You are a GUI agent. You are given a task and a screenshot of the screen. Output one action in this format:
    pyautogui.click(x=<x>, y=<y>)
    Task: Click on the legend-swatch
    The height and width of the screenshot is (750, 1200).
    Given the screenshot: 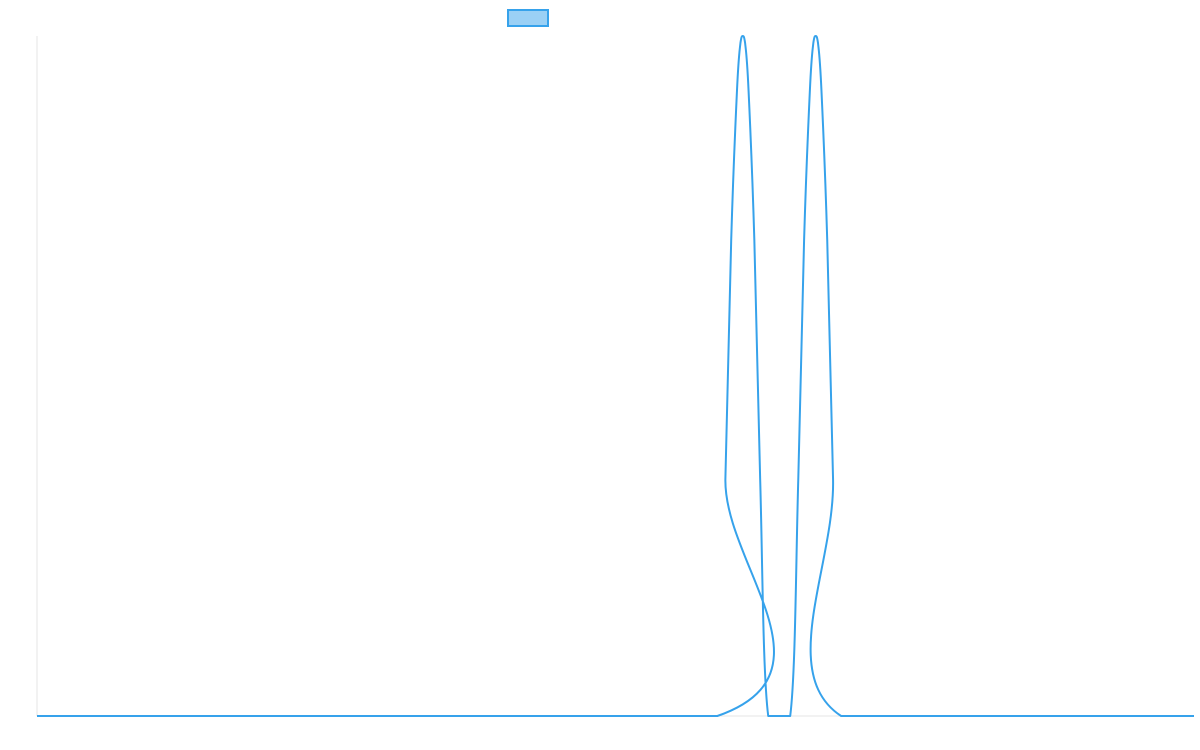 What is the action you would take?
    pyautogui.click(x=528, y=18)
    